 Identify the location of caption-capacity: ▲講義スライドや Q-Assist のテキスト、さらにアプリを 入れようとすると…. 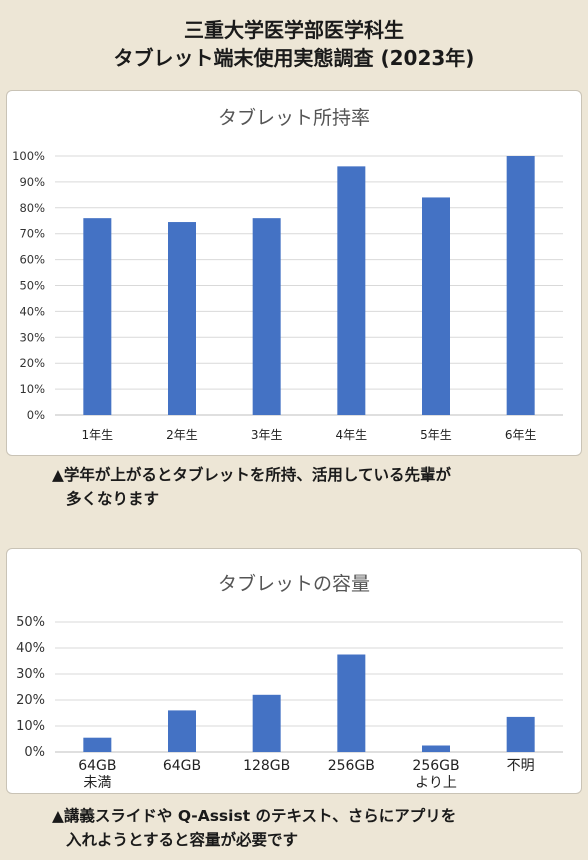
(317, 828).